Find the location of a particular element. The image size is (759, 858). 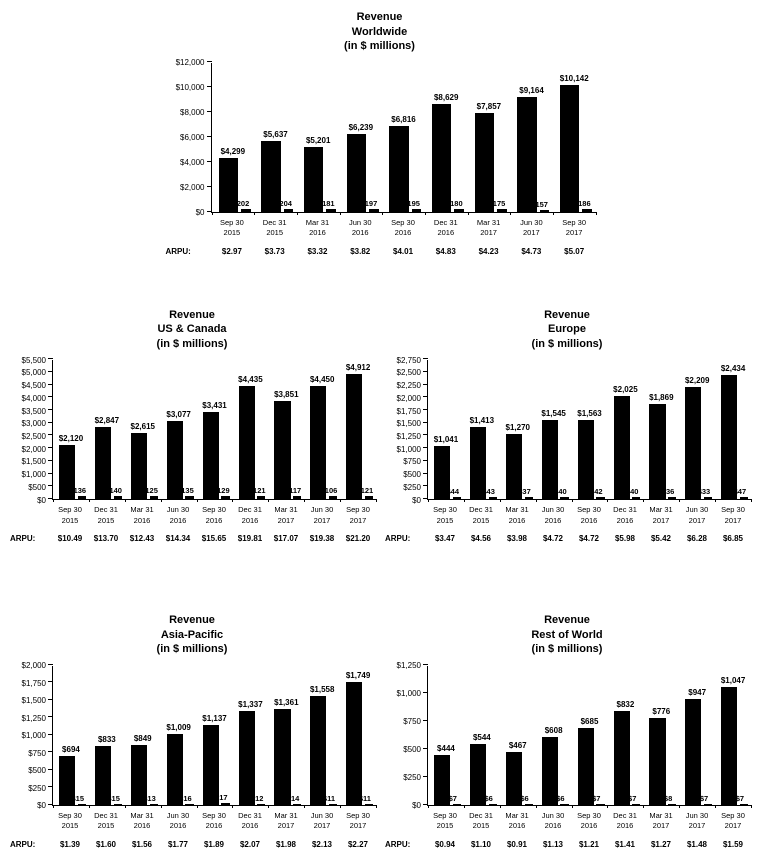

secondary-bar-value-label: $44 is located at coordinates (452, 491).